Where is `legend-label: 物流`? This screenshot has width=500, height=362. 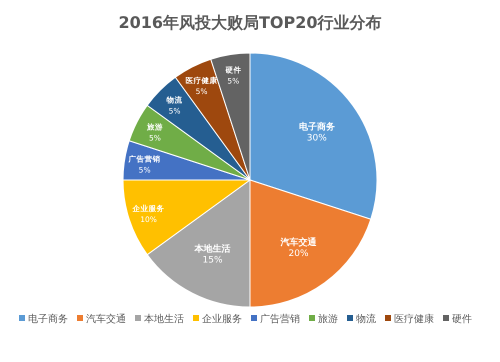 legend-label: 物流 is located at coordinates (366, 319).